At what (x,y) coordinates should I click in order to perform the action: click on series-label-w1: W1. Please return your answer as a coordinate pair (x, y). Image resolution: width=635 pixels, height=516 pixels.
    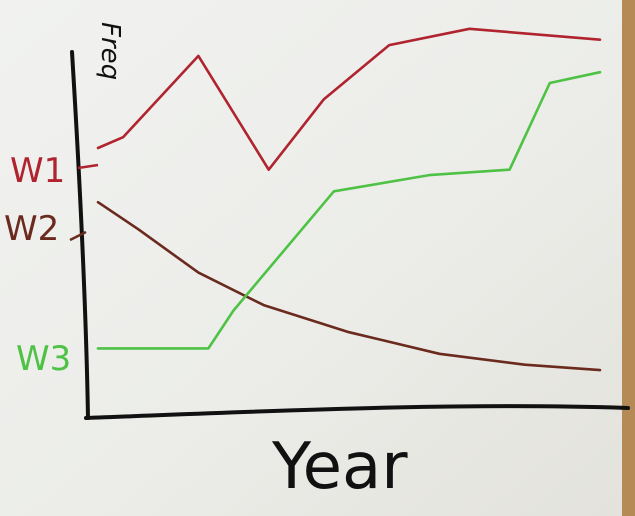
    Looking at the image, I should click on (37, 171).